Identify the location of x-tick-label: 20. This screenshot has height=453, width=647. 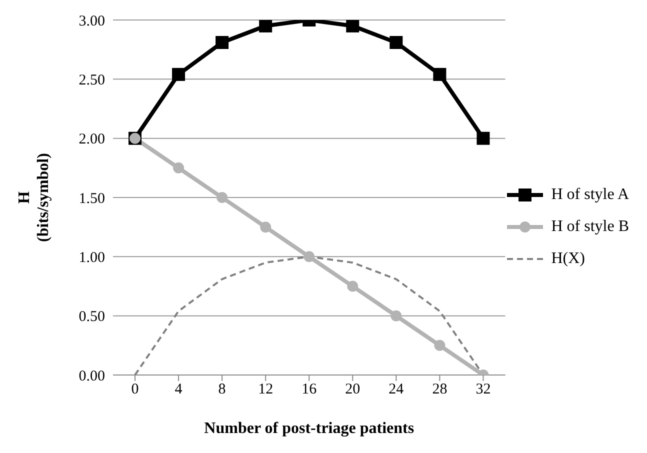
(352, 390).